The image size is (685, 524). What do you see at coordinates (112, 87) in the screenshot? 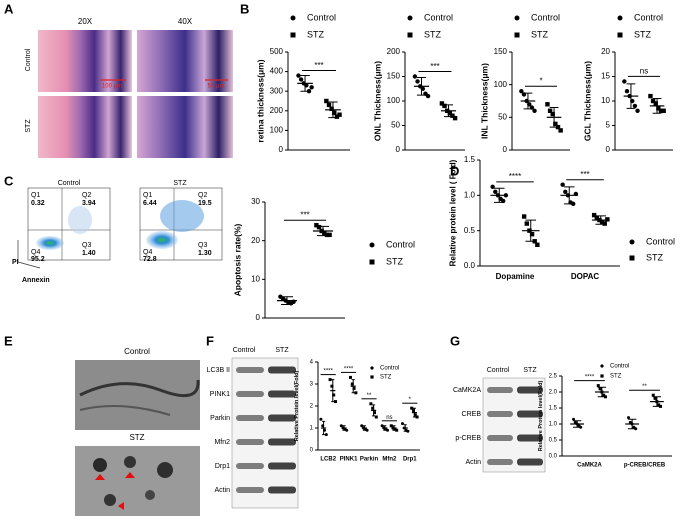
I see `scale-label: 100 μm` at bounding box center [112, 87].